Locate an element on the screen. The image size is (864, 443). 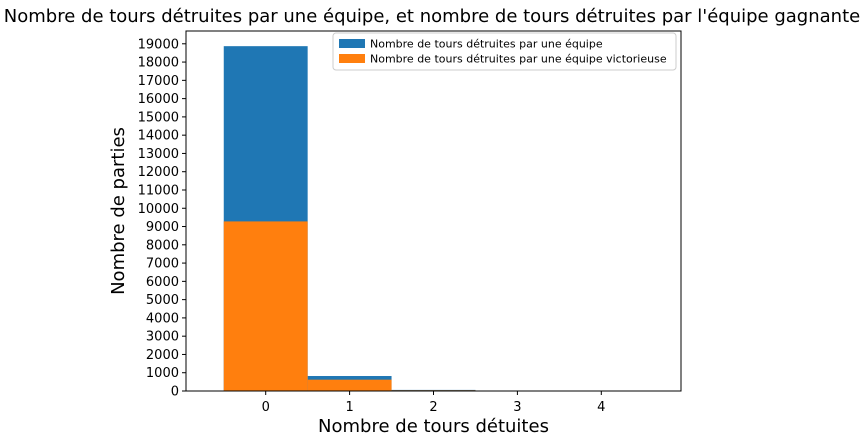
x-tick-label: 3 is located at coordinates (517, 407).